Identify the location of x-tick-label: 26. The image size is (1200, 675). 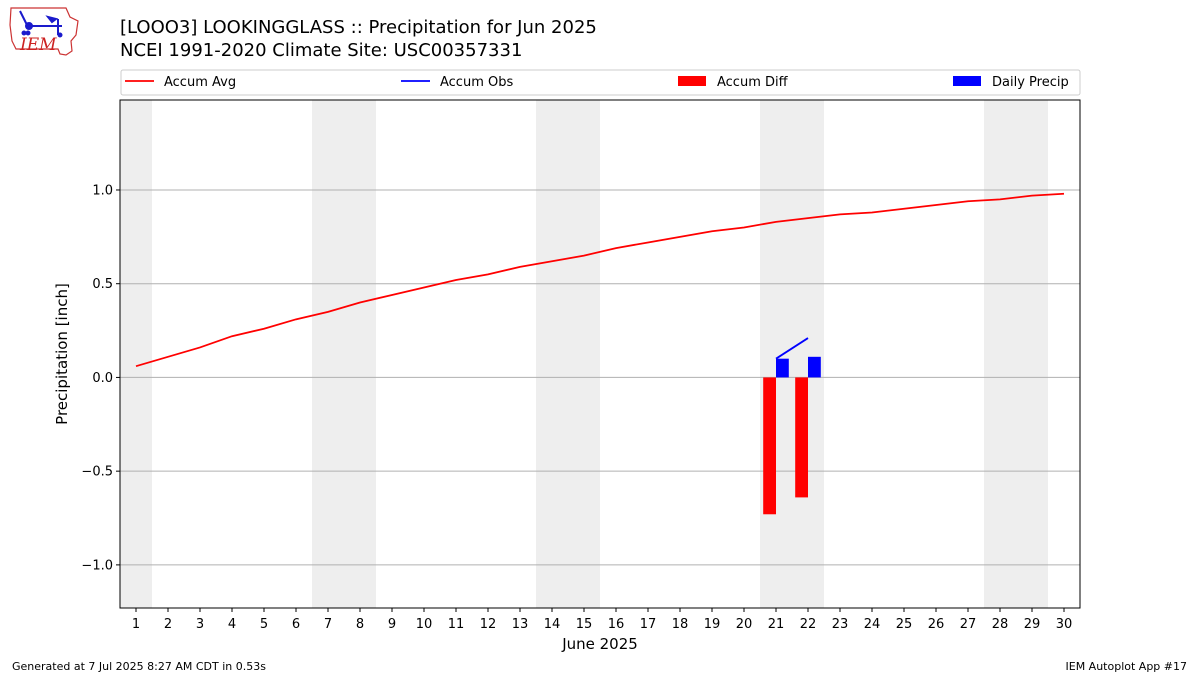
(936, 624).